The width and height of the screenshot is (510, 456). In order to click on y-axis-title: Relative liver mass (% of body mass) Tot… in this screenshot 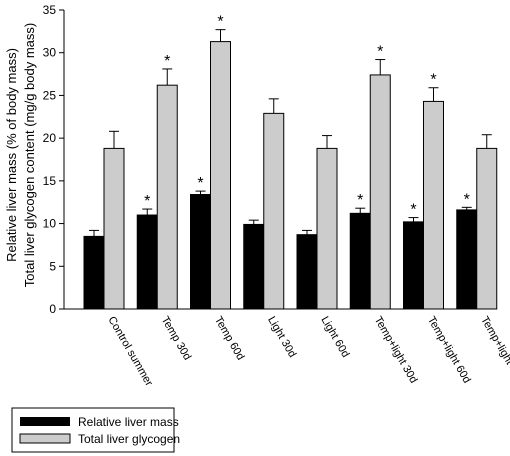, I will do `click(20, 155)`.